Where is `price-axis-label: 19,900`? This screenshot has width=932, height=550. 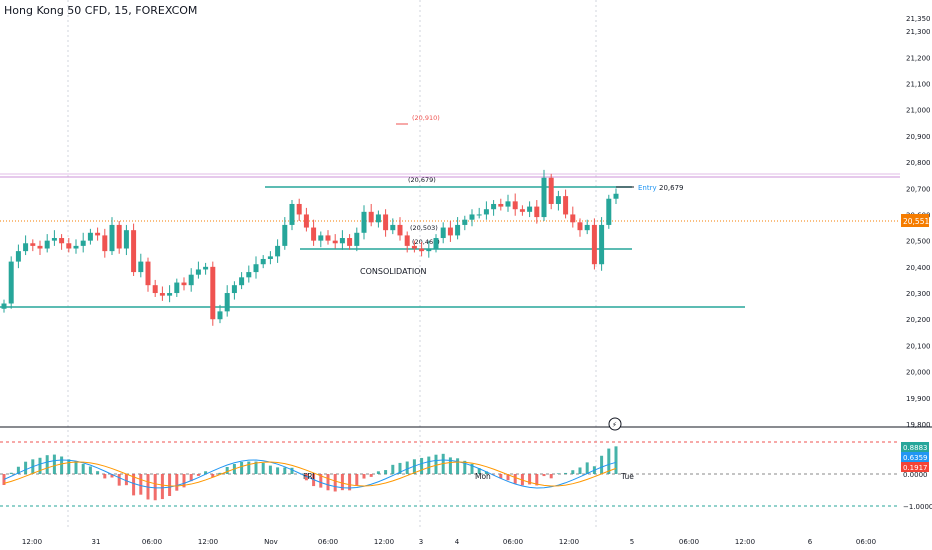 price-axis-label: 19,900 is located at coordinates (918, 399).